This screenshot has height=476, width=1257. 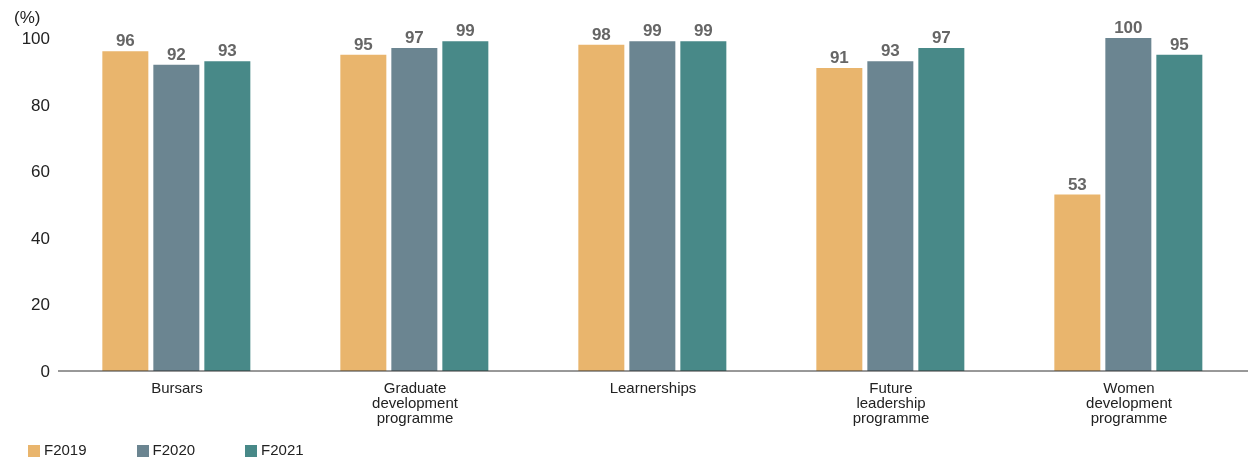 What do you see at coordinates (1129, 402) in the screenshot?
I see `x-tick-label: Women development programme` at bounding box center [1129, 402].